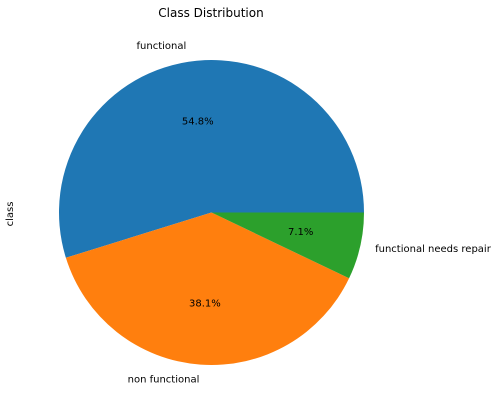 This screenshot has height=410, width=497. Describe the element at coordinates (433, 249) in the screenshot. I see `pie-category-label-functional-needs-repair: functional needs repair` at that location.